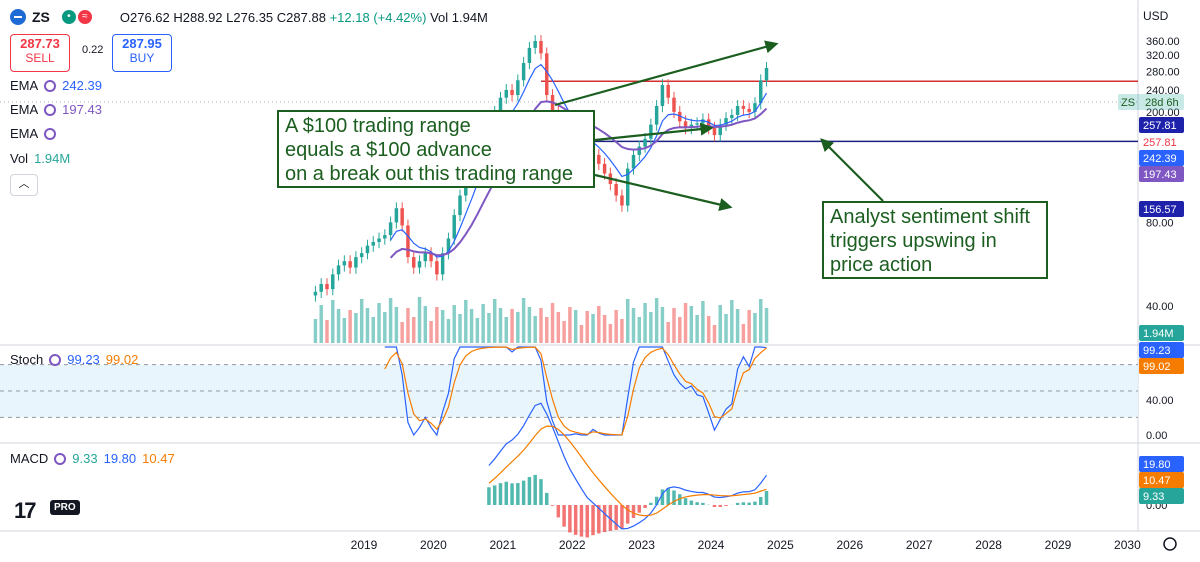 Image resolution: width=1200 pixels, height=562 pixels. I want to click on stoch-k-value: 99.23, so click(83, 359).